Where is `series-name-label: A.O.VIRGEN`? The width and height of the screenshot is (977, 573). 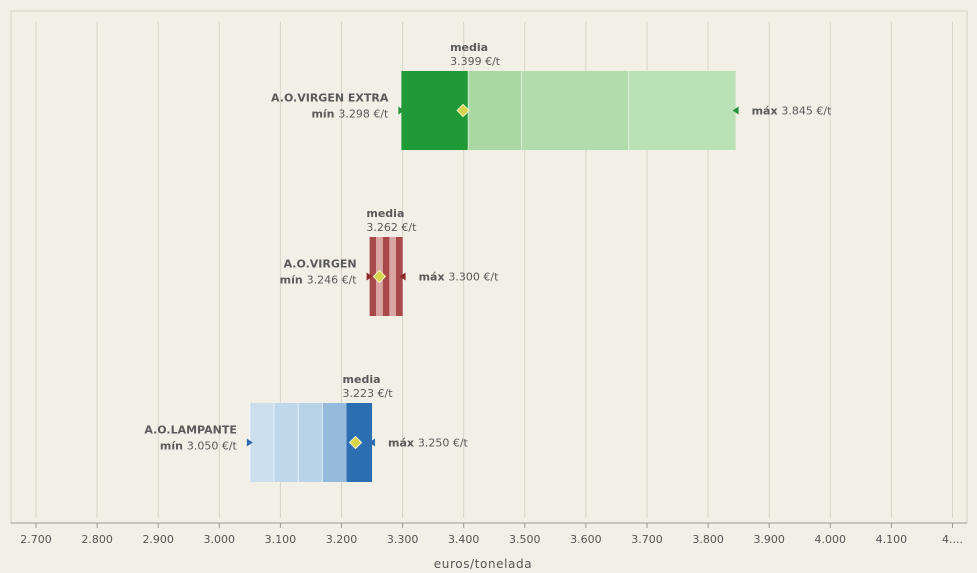 series-name-label: A.O.VIRGEN is located at coordinates (320, 264).